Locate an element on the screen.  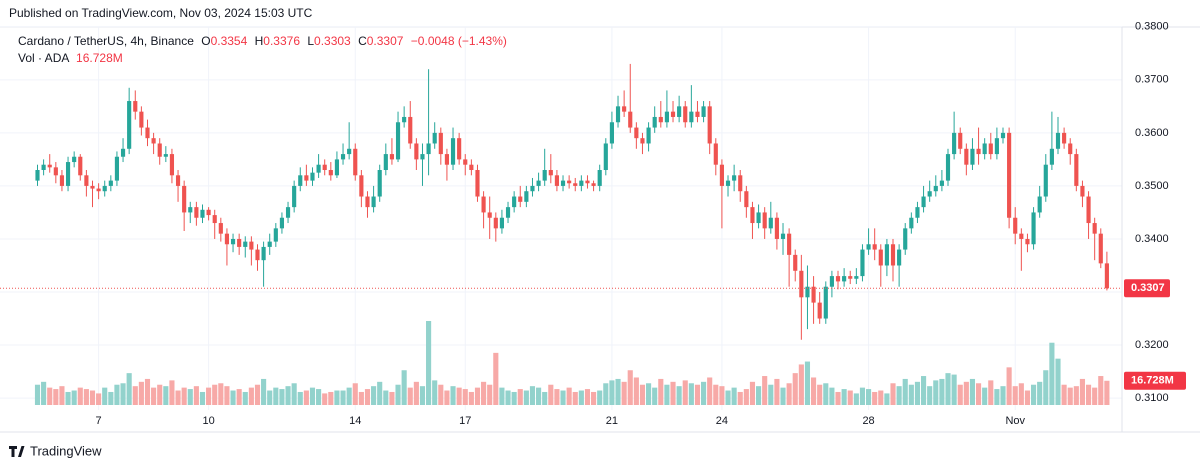
low-value: 0.3303 is located at coordinates (332, 41).